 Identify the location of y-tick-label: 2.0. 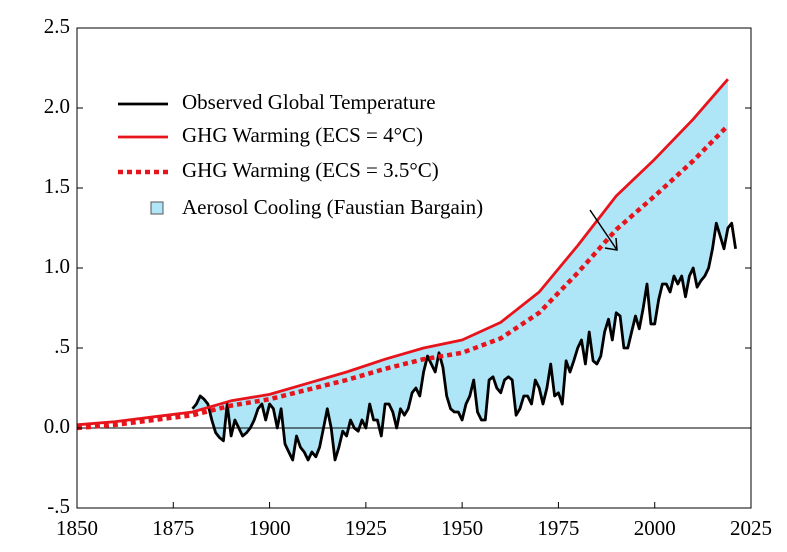
(57, 106).